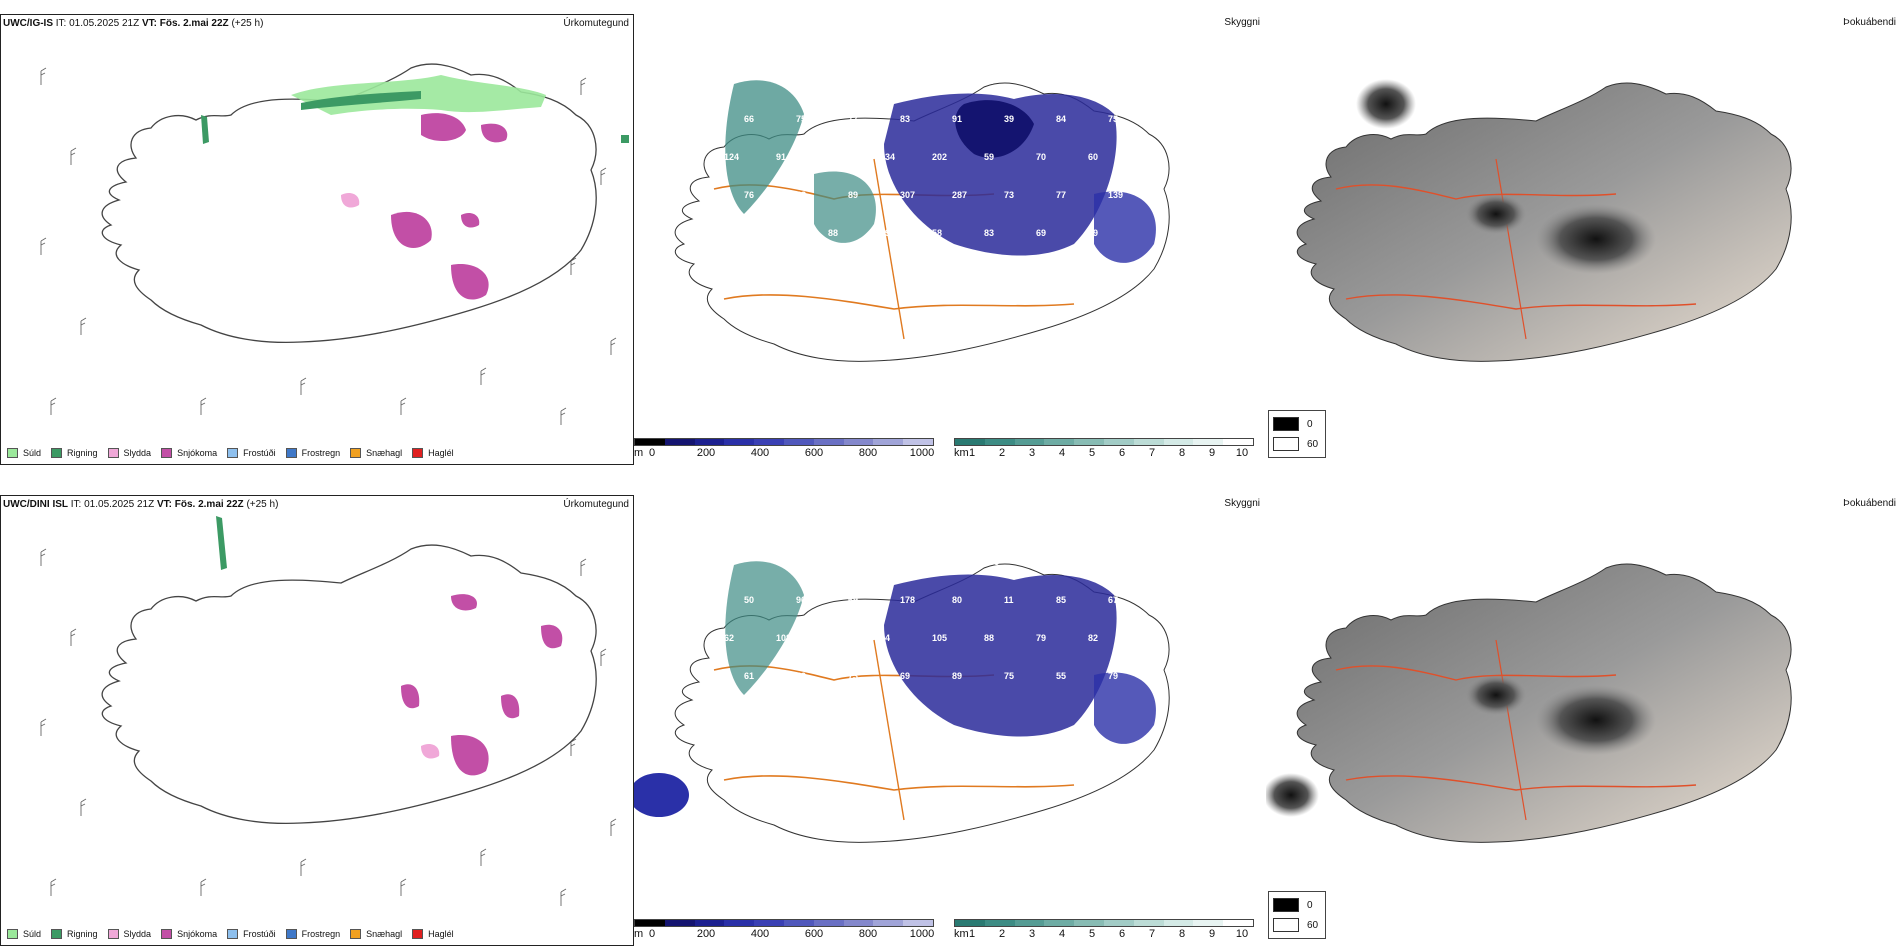 This screenshot has width=1900, height=950. What do you see at coordinates (1041, 157) in the screenshot?
I see `visibility-value-label: 70` at bounding box center [1041, 157].